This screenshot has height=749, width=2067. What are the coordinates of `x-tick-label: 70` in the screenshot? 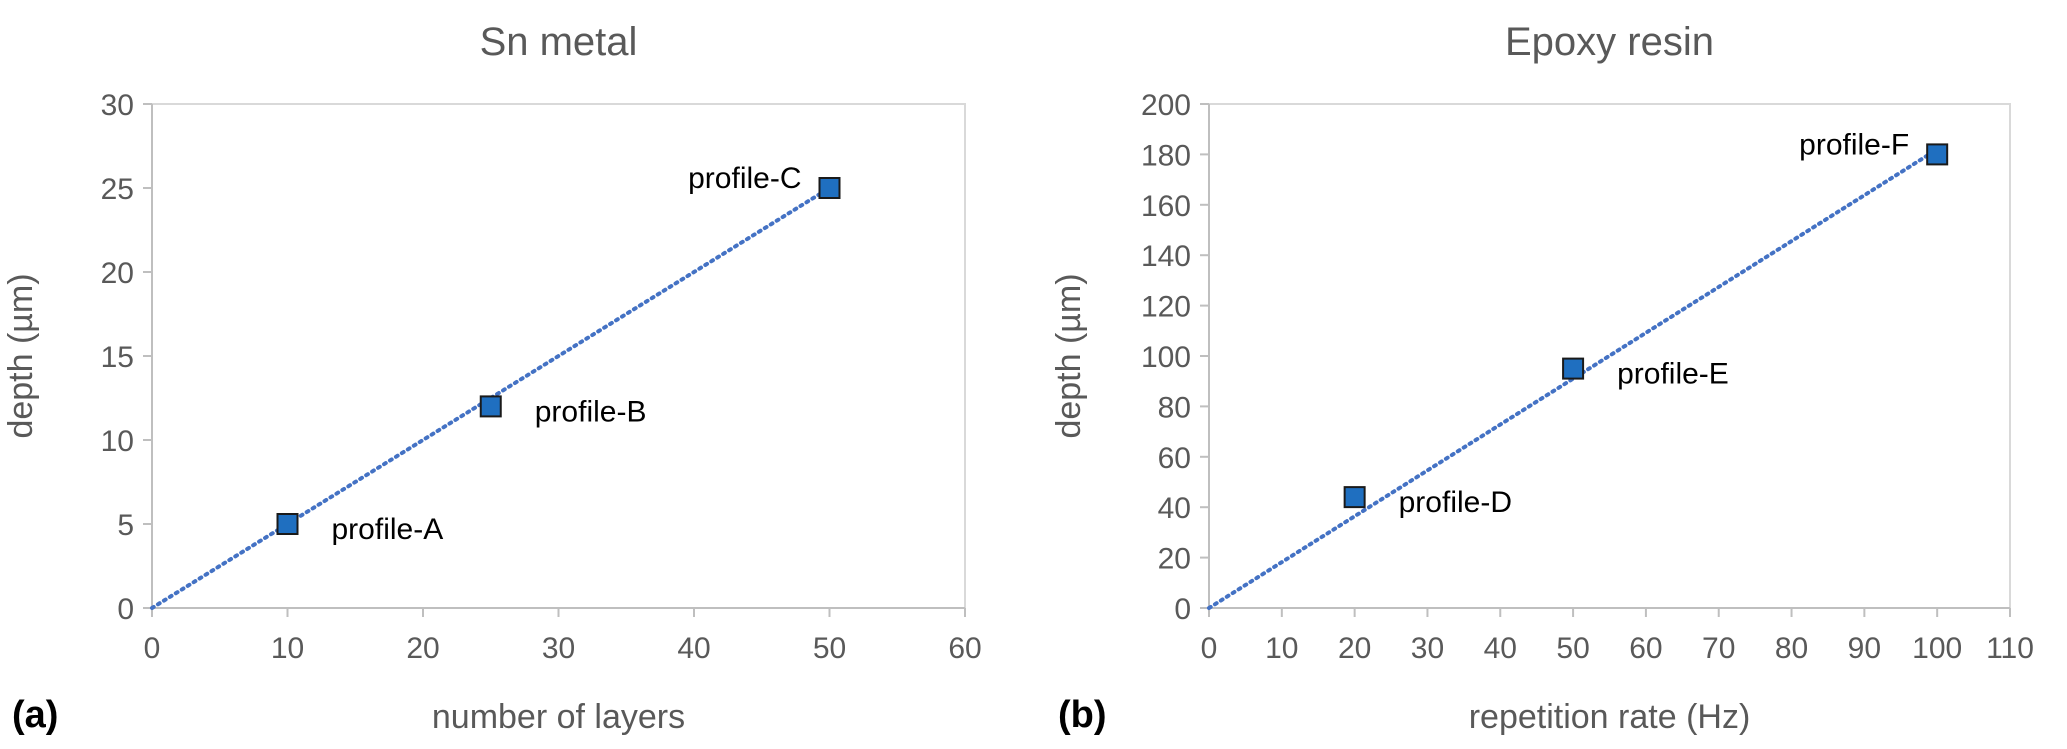 It's located at (1718, 648).